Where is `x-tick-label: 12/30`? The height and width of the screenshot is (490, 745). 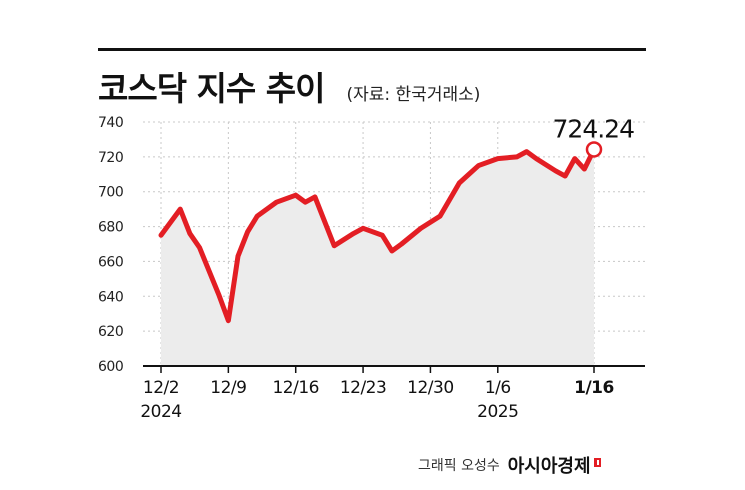 x-tick-label: 12/30 is located at coordinates (430, 388).